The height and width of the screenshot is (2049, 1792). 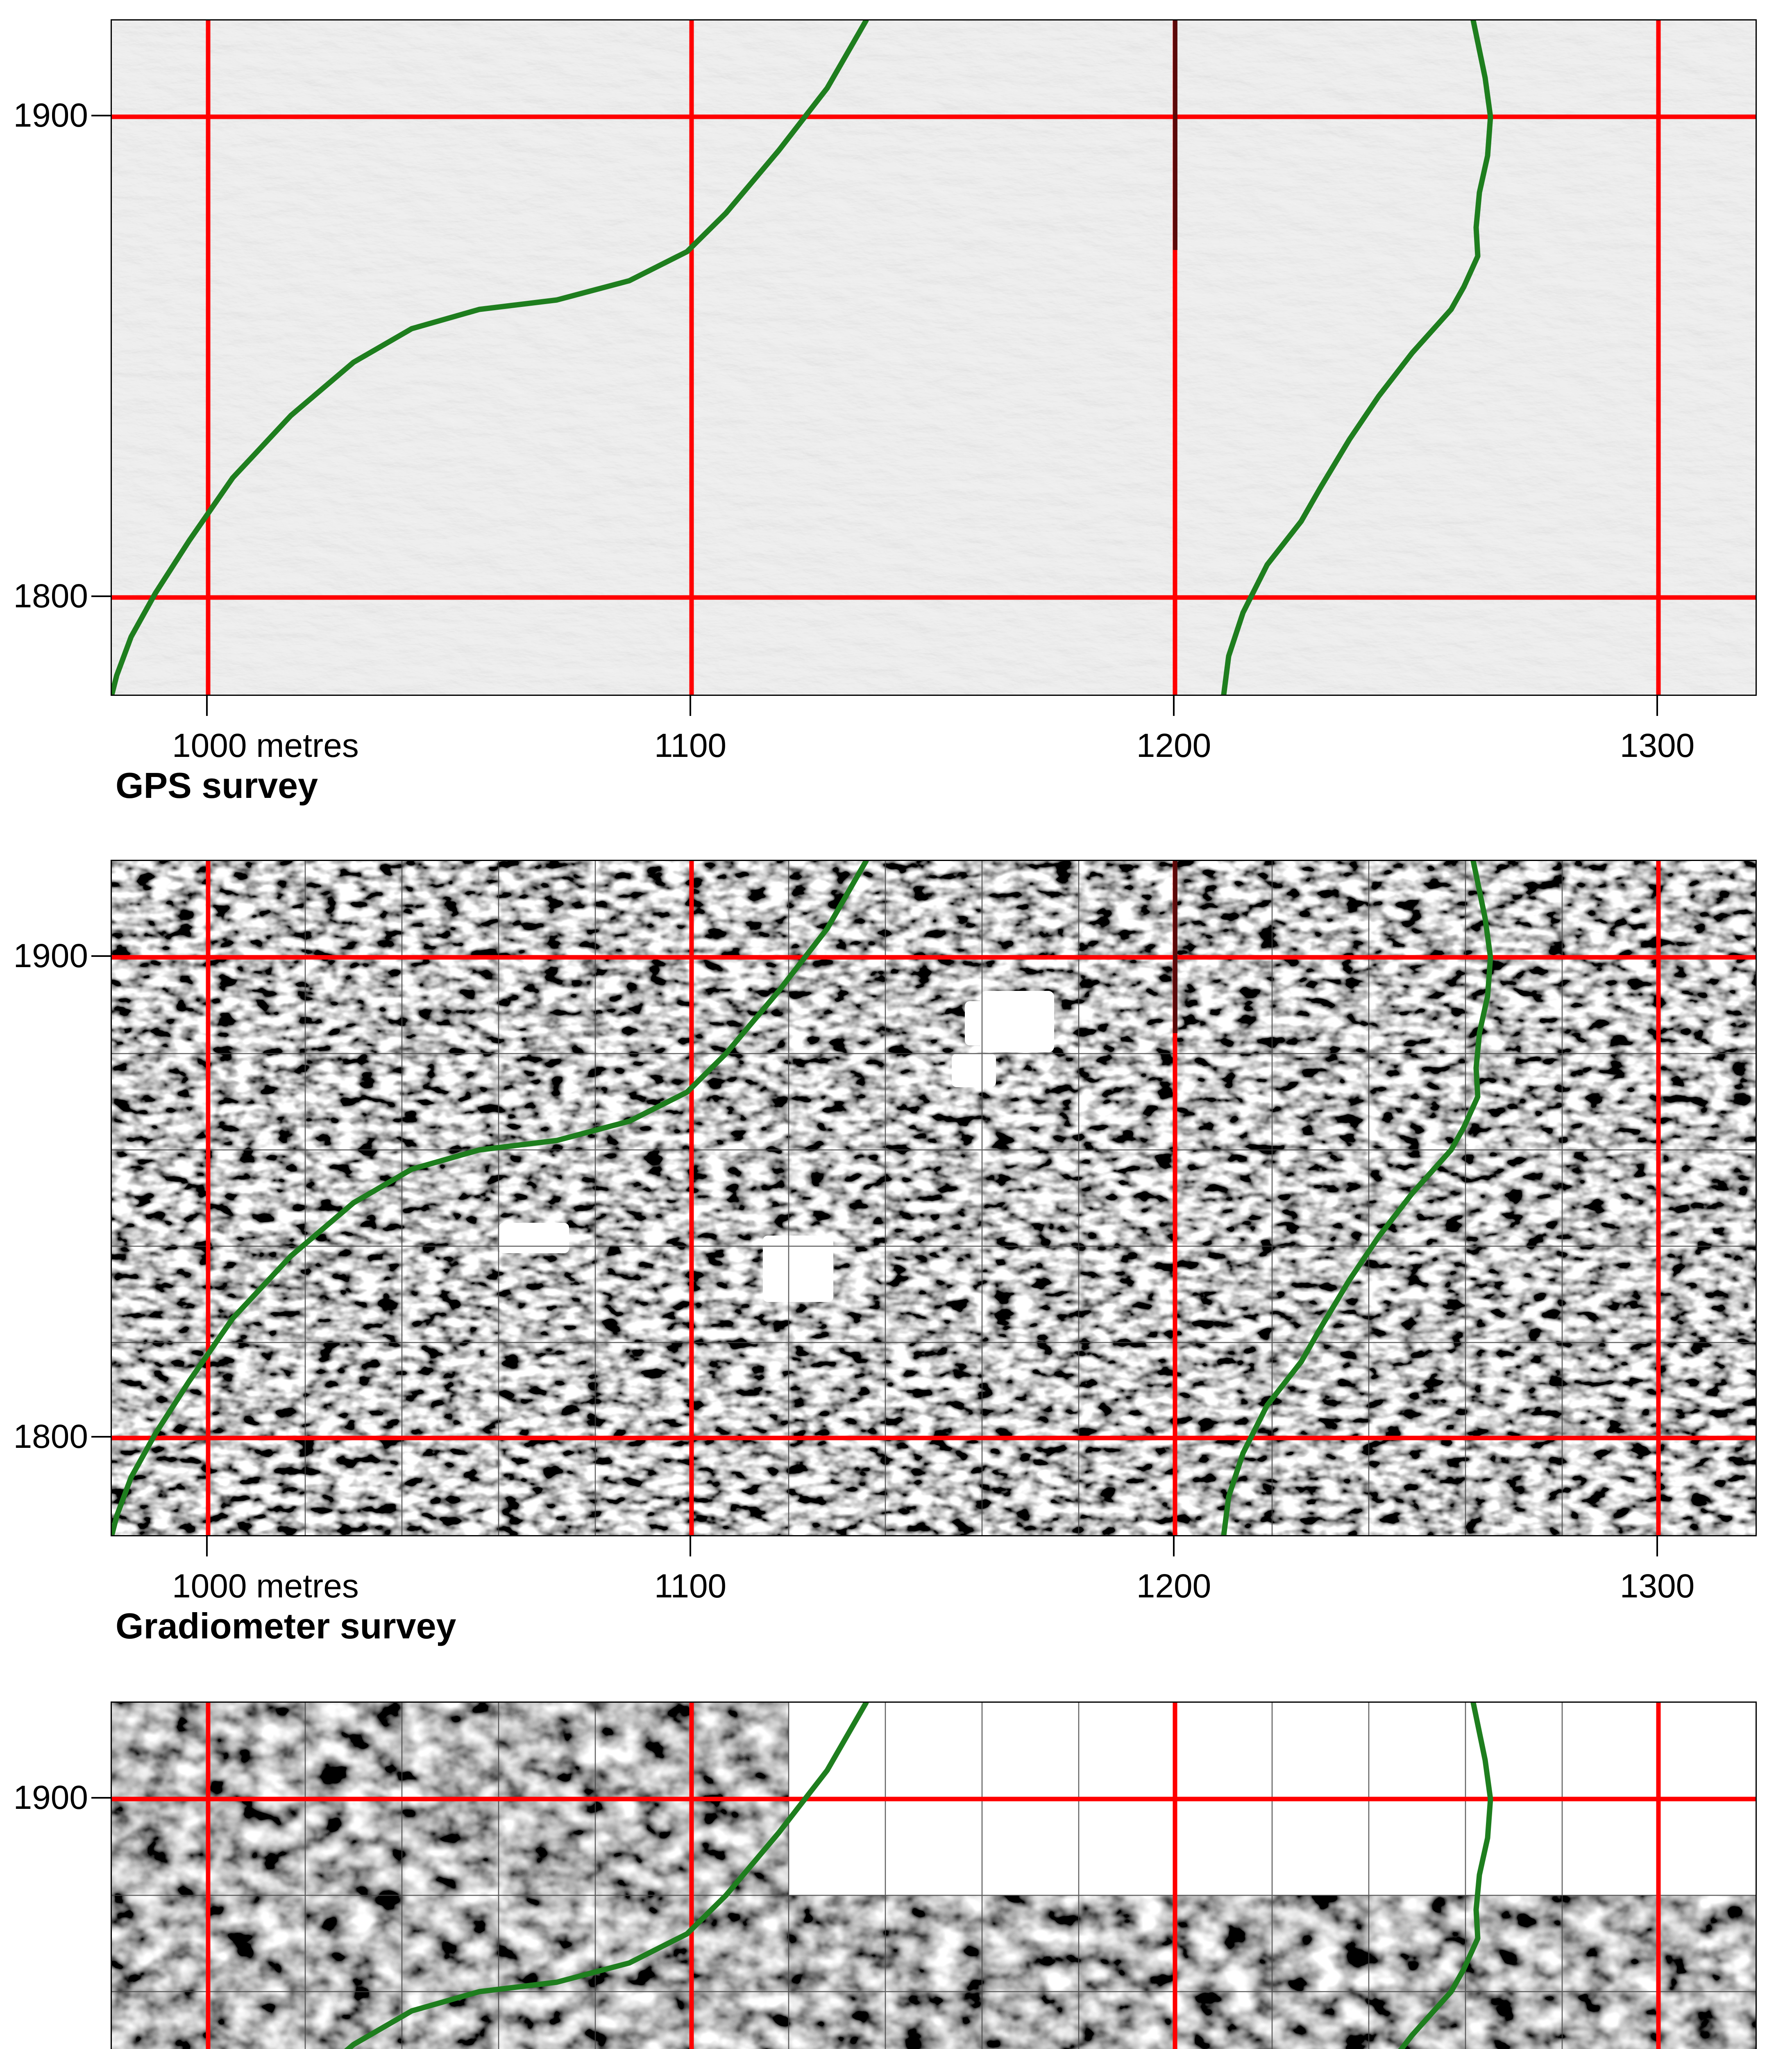 I want to click on green-route-paths, so click(x=919, y=1876).